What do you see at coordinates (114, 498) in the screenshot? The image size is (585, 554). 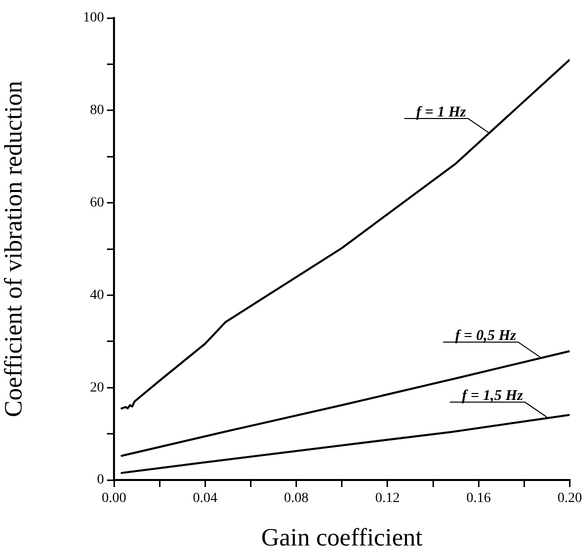 I see `x-tick-label: 0.00` at bounding box center [114, 498].